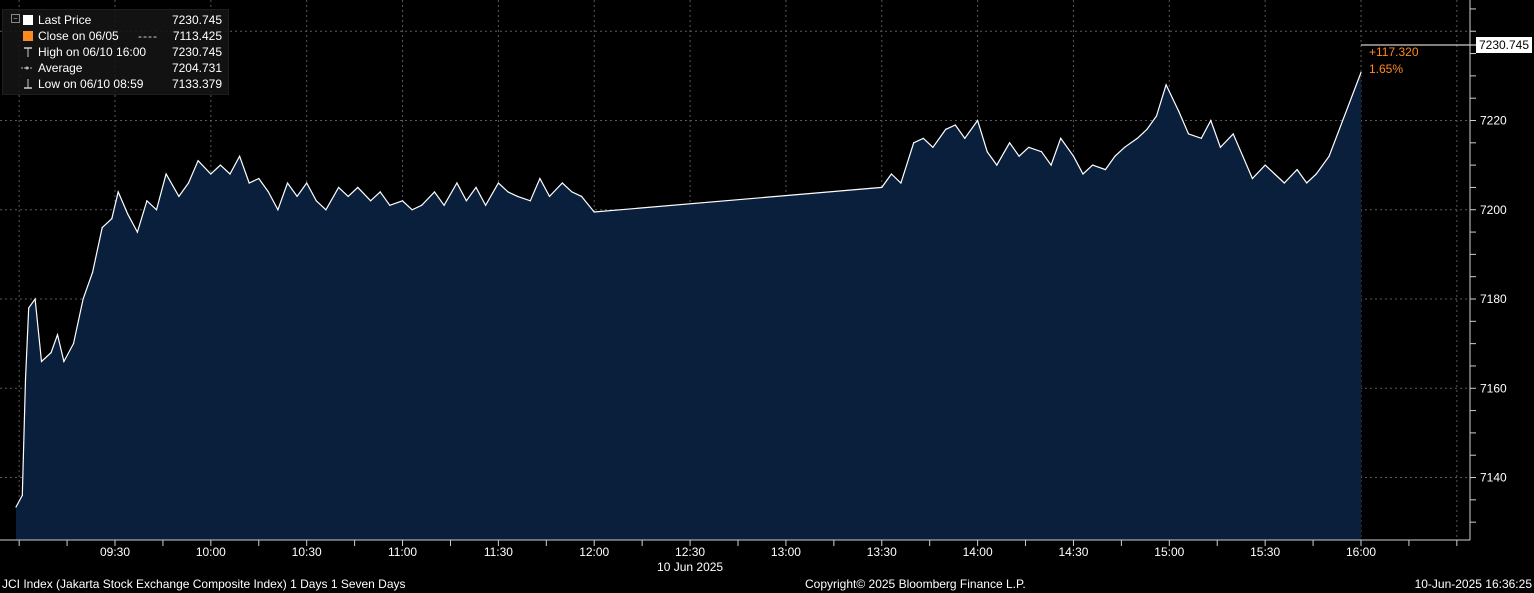 The width and height of the screenshot is (1534, 593). What do you see at coordinates (978, 552) in the screenshot?
I see `x-tick-label: 14:00` at bounding box center [978, 552].